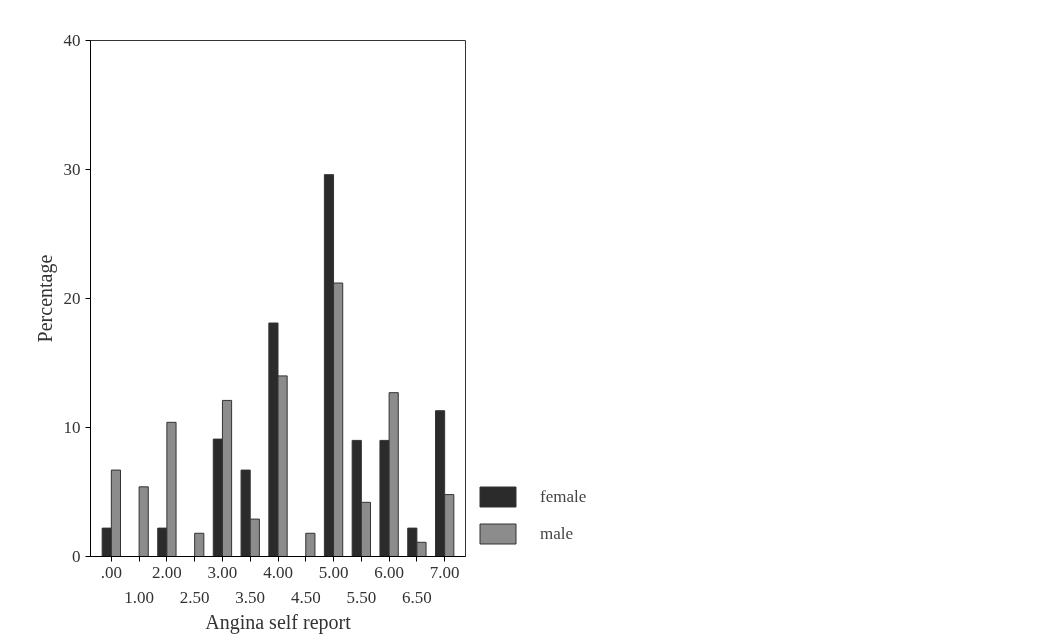 The height and width of the screenshot is (635, 1051). I want to click on x-axis-title: Angina self report, so click(278, 622).